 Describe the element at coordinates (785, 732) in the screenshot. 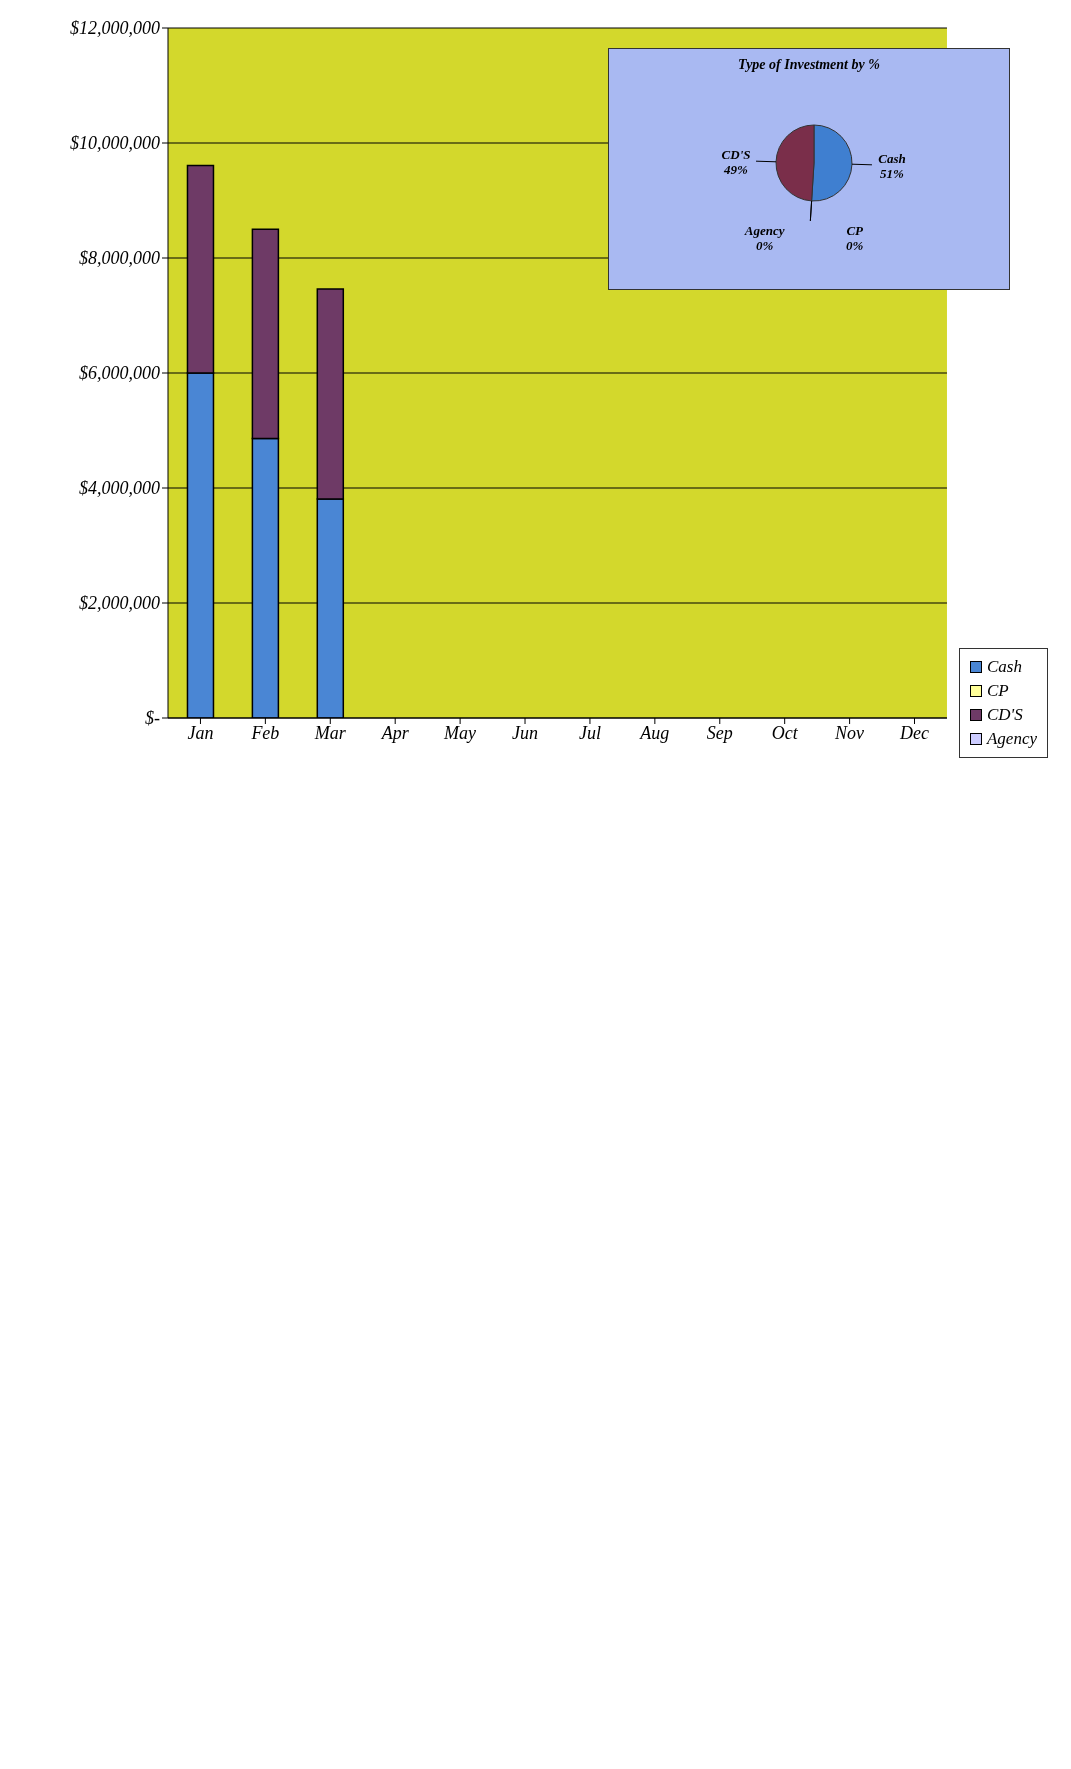

I see `x-tick-label: Oct` at that location.